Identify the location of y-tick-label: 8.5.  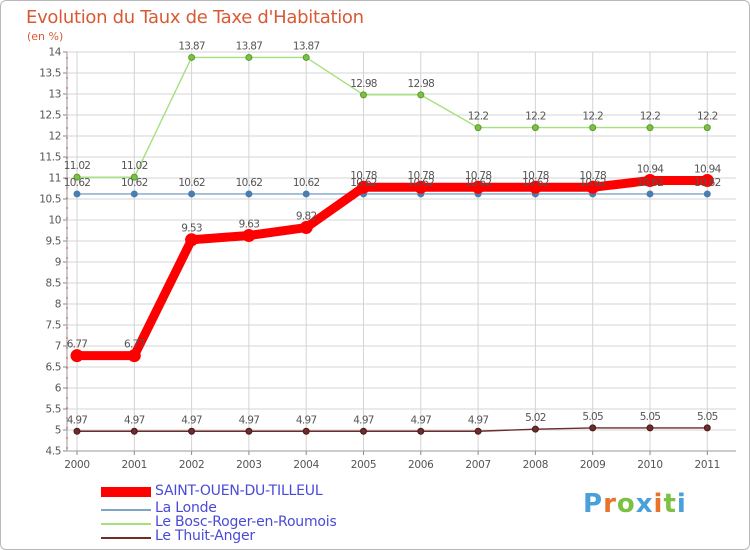
(54, 284).